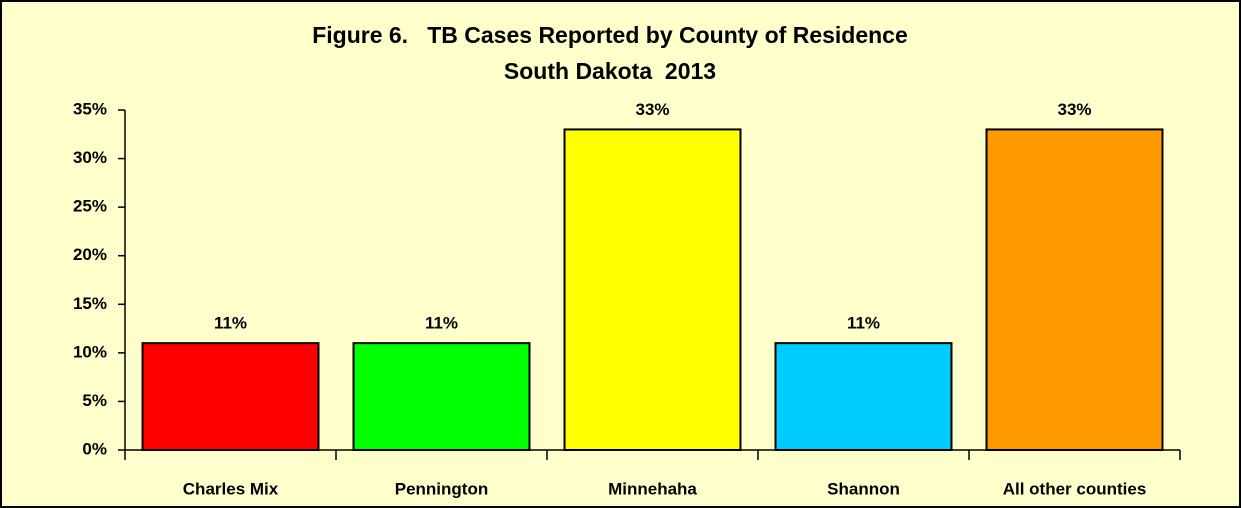  I want to click on y-tick-label: 10%, so click(90, 351).